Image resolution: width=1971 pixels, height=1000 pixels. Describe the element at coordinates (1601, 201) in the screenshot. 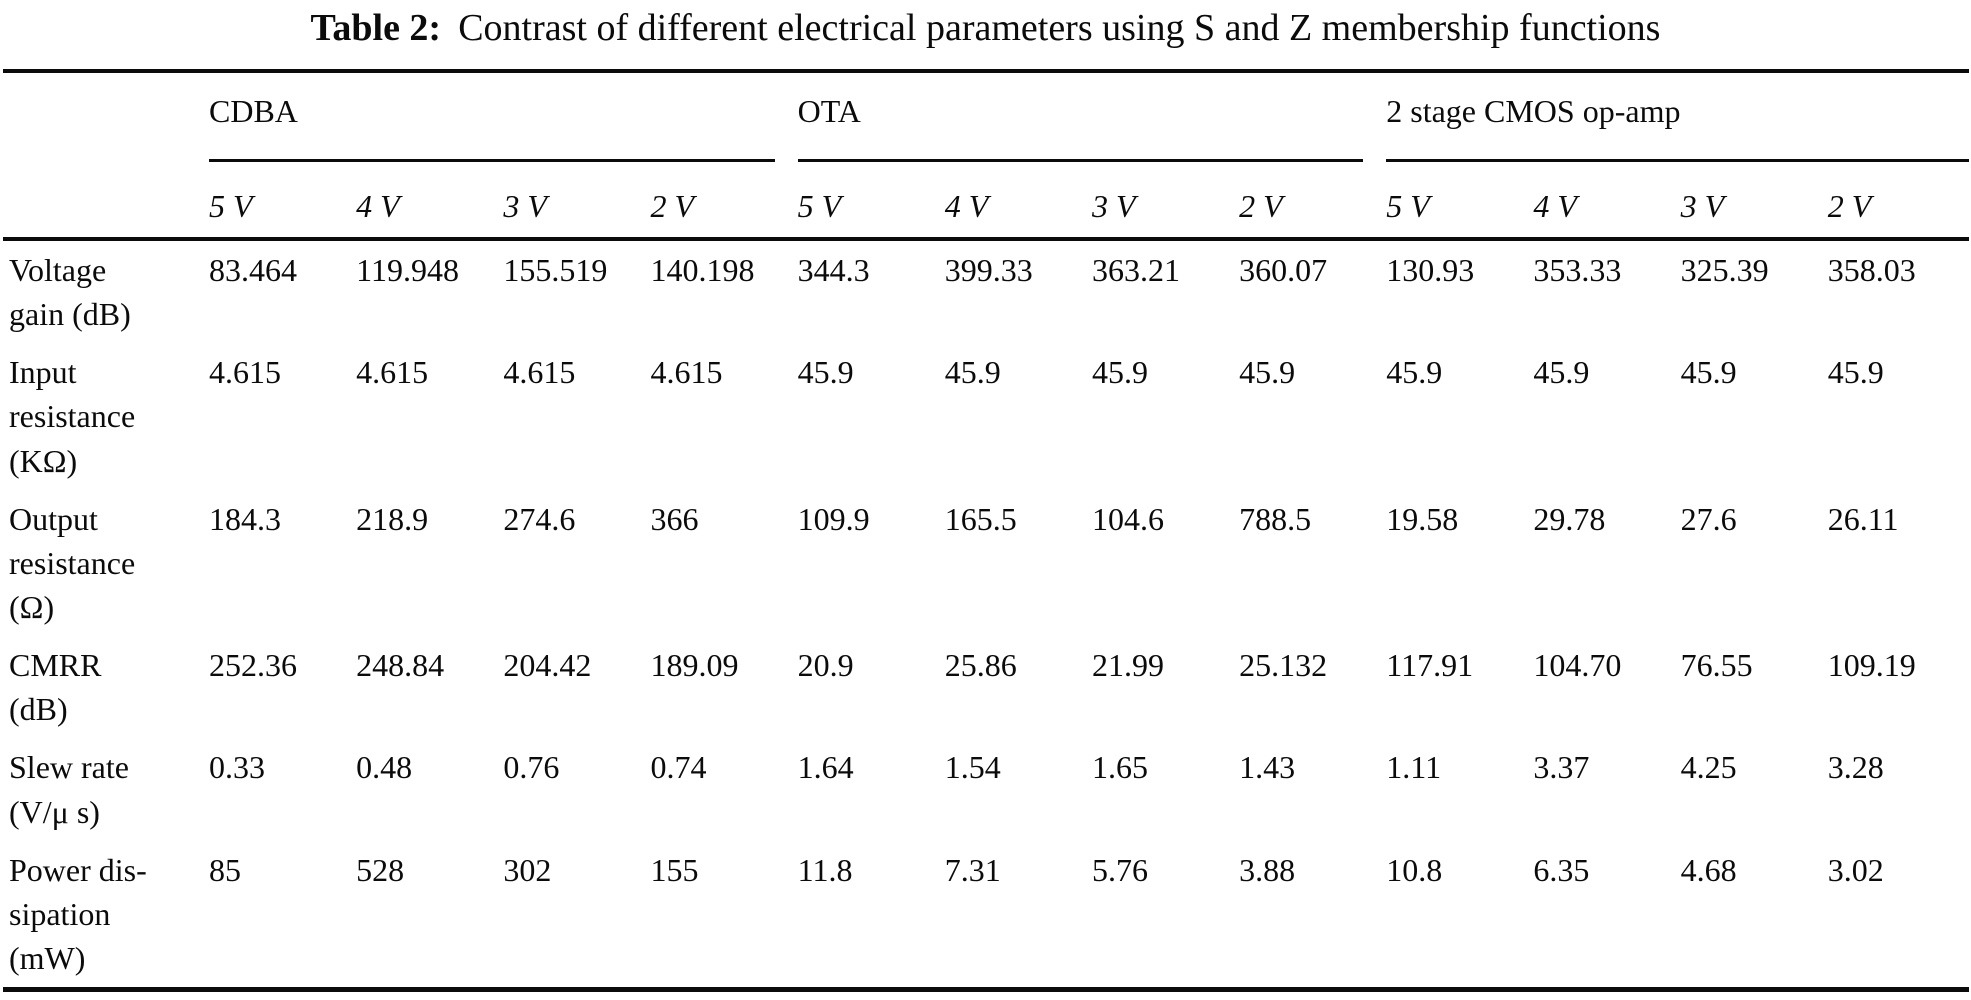

I see `col-header-cmos-4v: 4 V` at that location.